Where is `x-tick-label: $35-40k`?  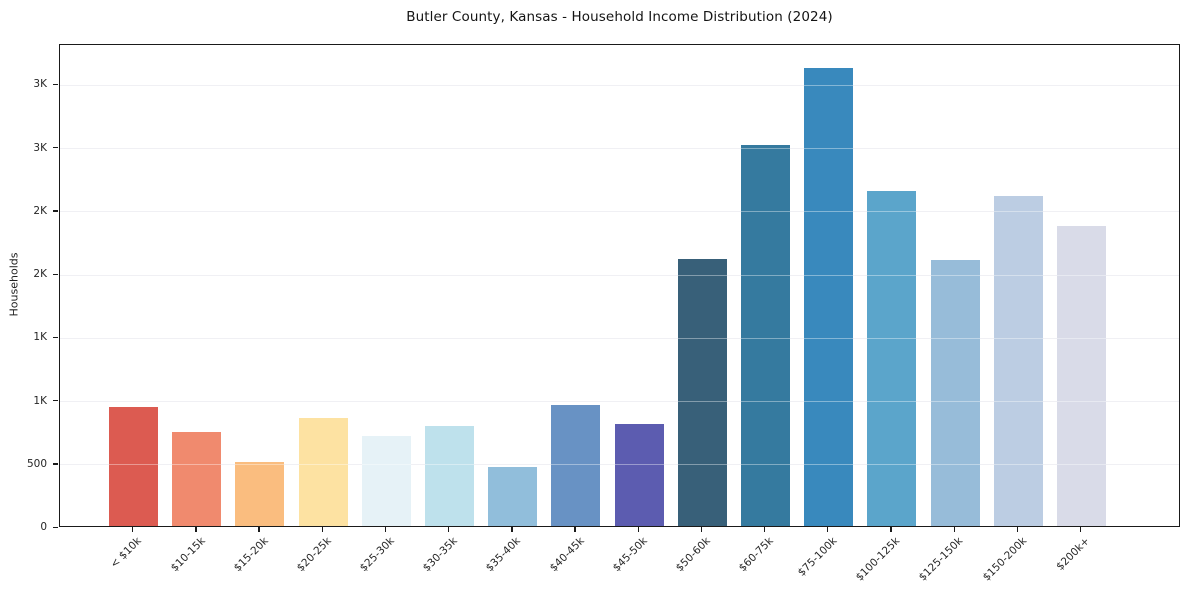
x-tick-label: $35-40k is located at coordinates (504, 555).